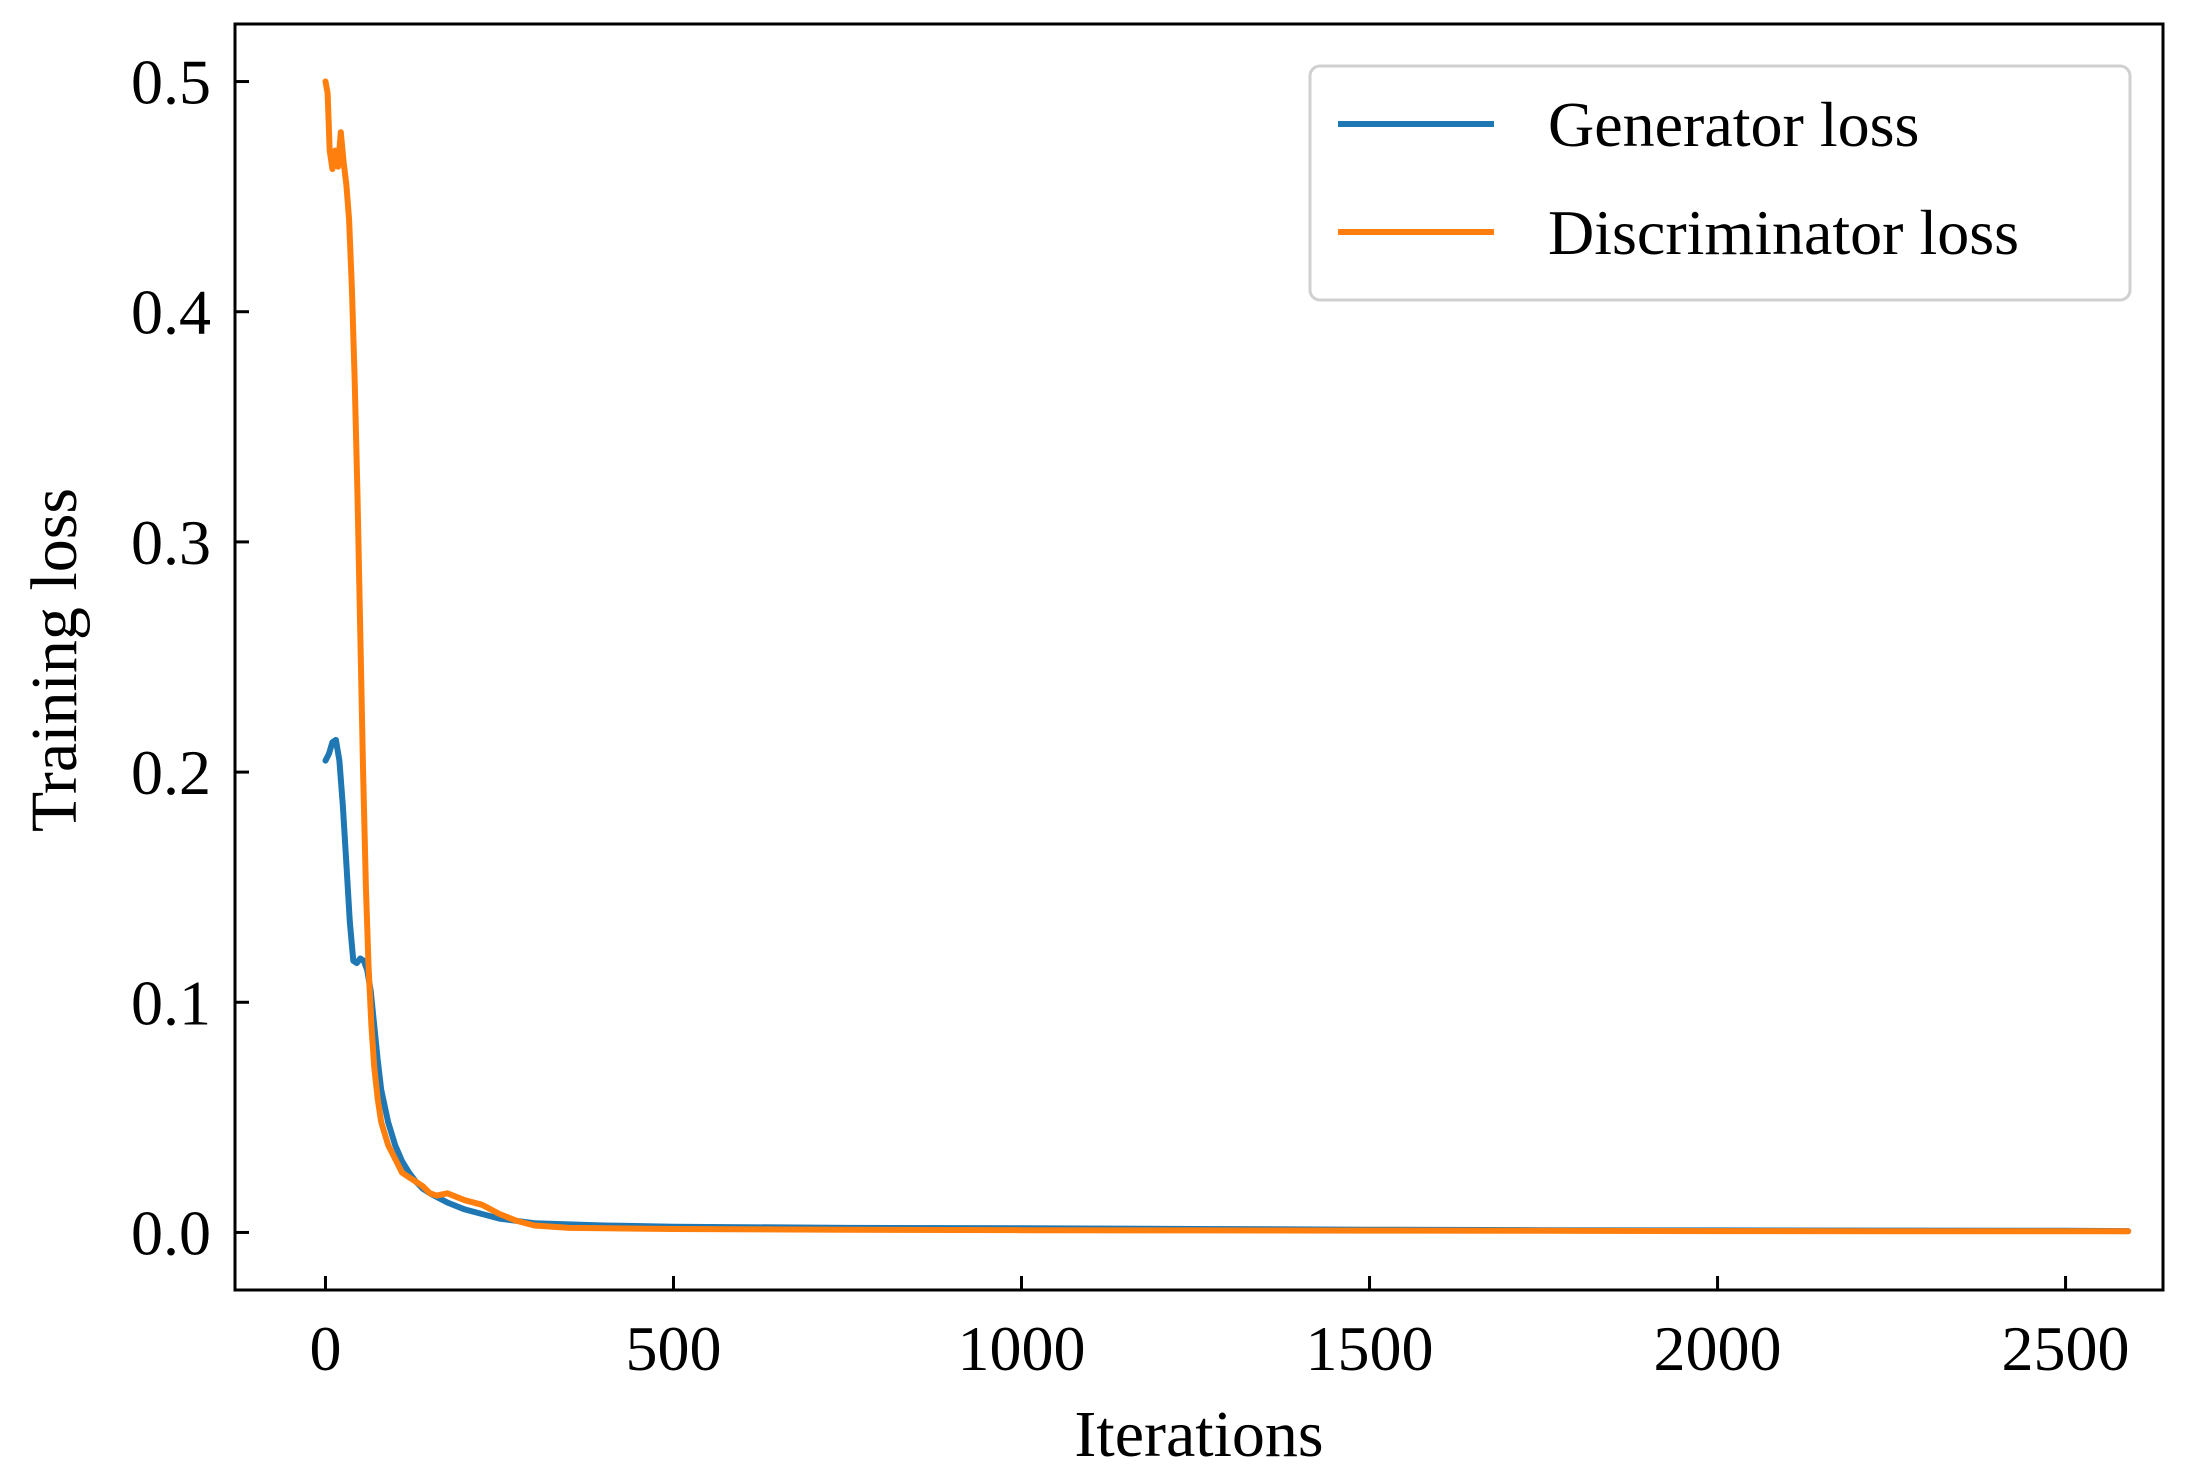  What do you see at coordinates (1783, 232) in the screenshot?
I see `legend-label-discriminator: Discriminator loss` at bounding box center [1783, 232].